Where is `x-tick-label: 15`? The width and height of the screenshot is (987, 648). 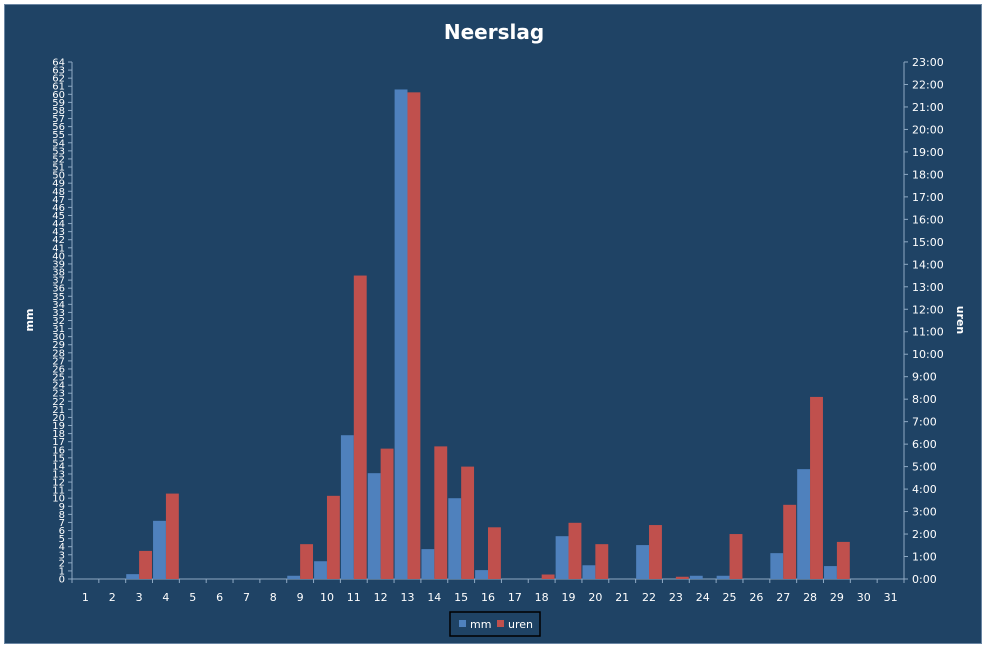 x-tick-label: 15 is located at coordinates (461, 597).